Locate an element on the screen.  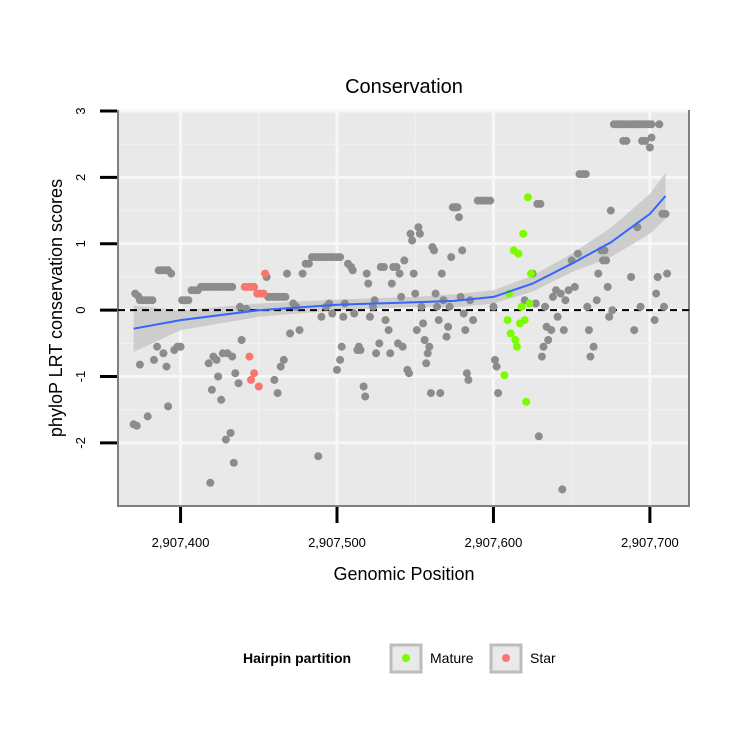
smooth-trend-line is located at coordinates (400, 262).